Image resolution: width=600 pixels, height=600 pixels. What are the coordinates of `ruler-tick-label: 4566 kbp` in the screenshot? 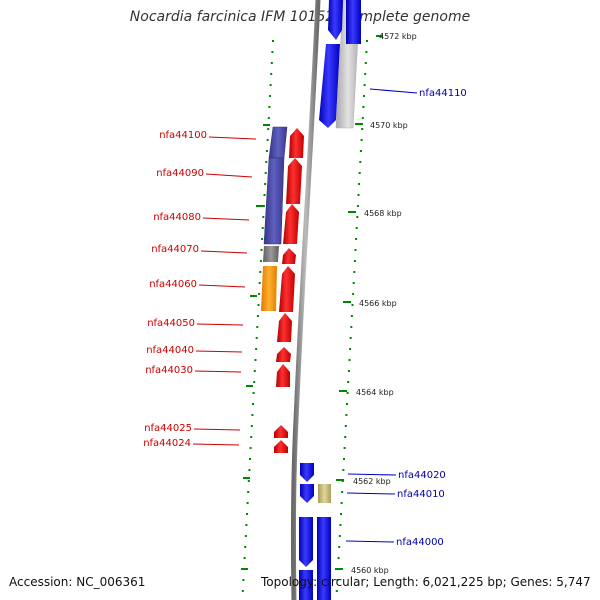 It's located at (378, 303).